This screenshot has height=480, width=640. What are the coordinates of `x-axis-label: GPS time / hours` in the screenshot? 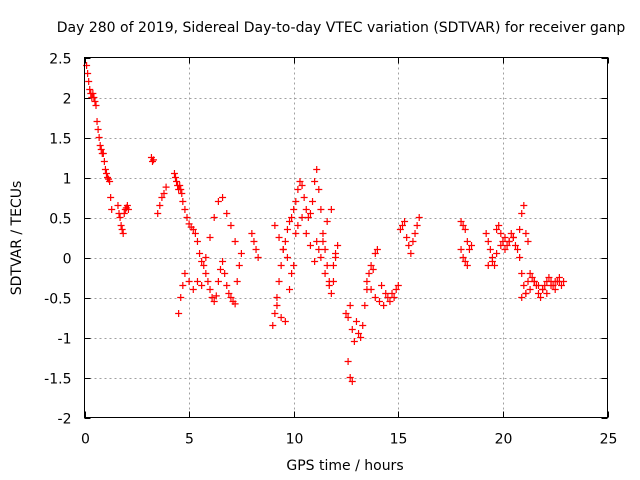 It's located at (344, 466).